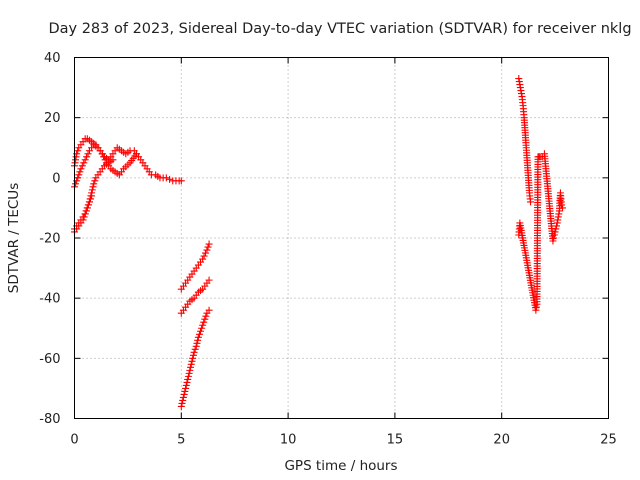 This screenshot has width=640, height=480. What do you see at coordinates (14, 238) in the screenshot?
I see `y-axis-label: SDTVAR / TECUs` at bounding box center [14, 238].